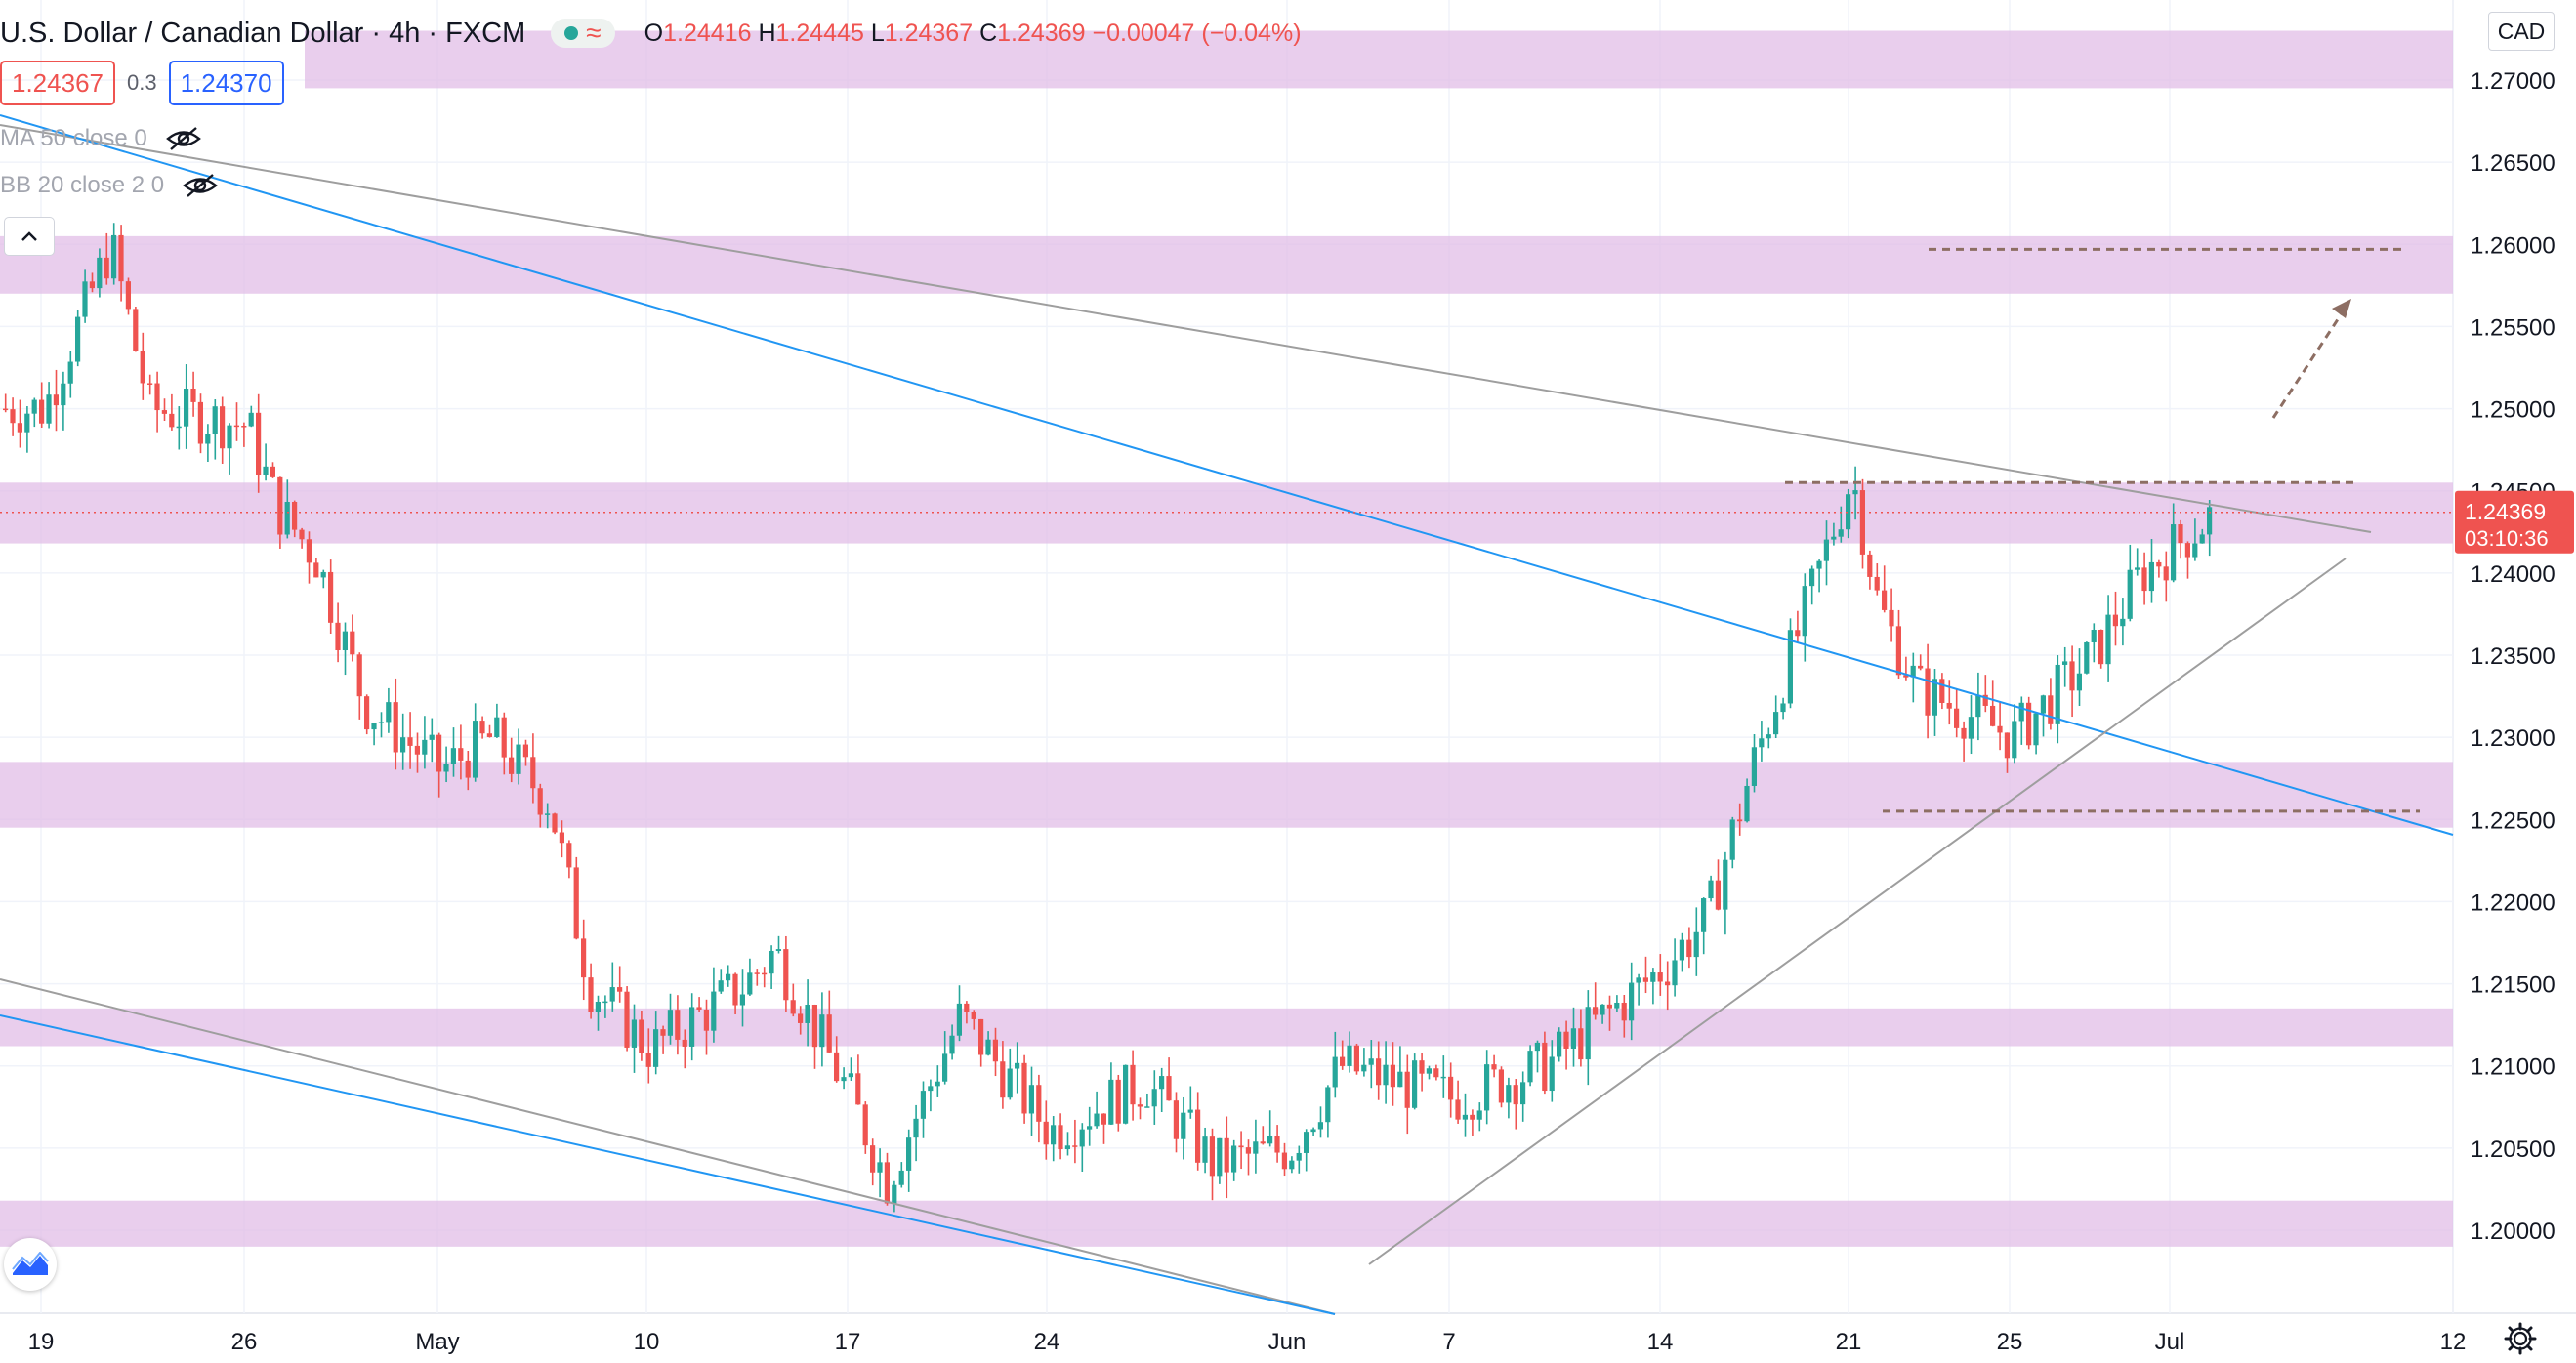 The image size is (2576, 1363). Describe the element at coordinates (1247, 1342) in the screenshot. I see `time-axis: 19 26 May 10 17 24 Jun 7 14 21 25 Jul 12` at that location.